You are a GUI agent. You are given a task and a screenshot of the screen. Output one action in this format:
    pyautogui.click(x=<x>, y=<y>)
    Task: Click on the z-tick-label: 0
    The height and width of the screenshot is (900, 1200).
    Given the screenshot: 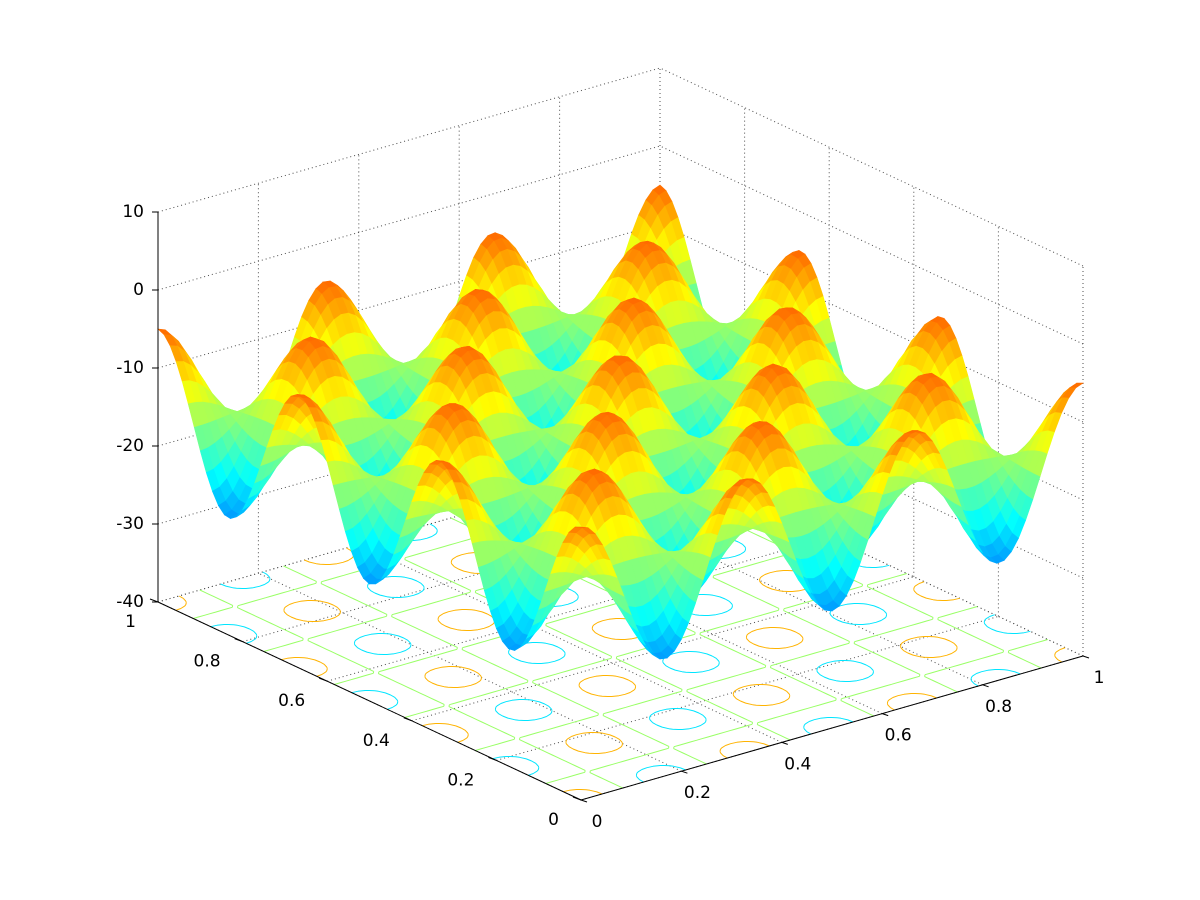 What is the action you would take?
    pyautogui.click(x=138, y=290)
    